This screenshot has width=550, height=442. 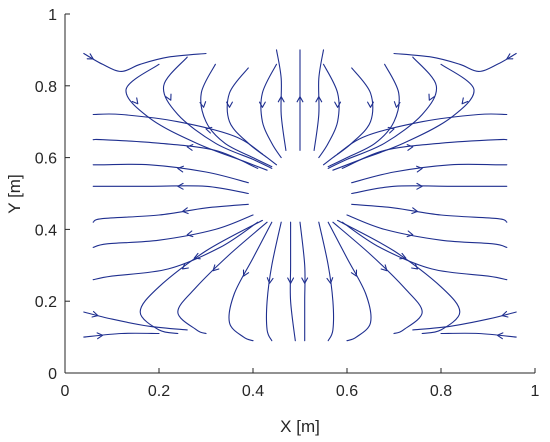 What do you see at coordinates (46, 230) in the screenshot?
I see `y-tick-label: 0.4` at bounding box center [46, 230].